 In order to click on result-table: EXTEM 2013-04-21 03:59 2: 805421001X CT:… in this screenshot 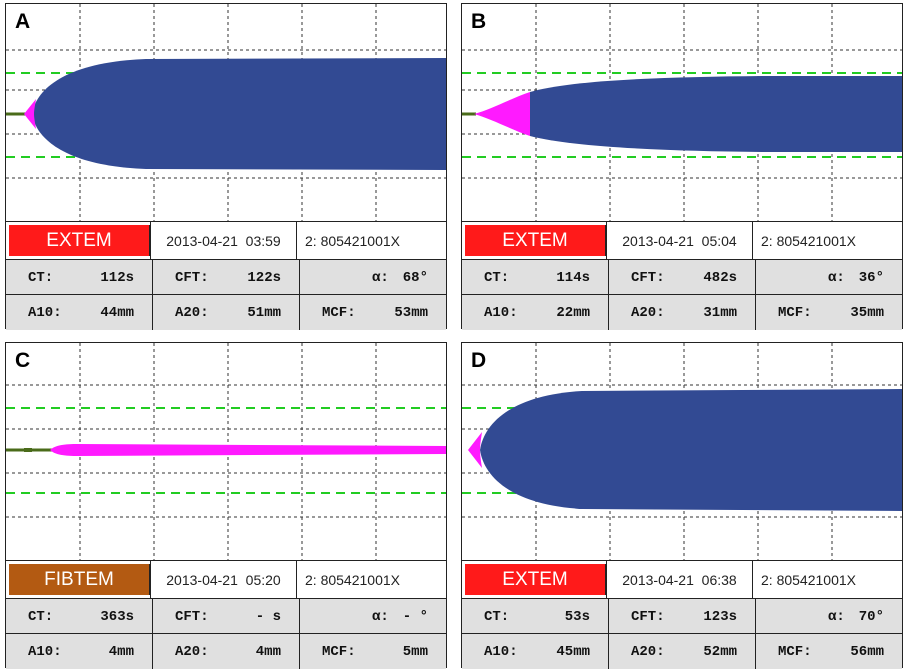, I will do `click(226, 275)`.